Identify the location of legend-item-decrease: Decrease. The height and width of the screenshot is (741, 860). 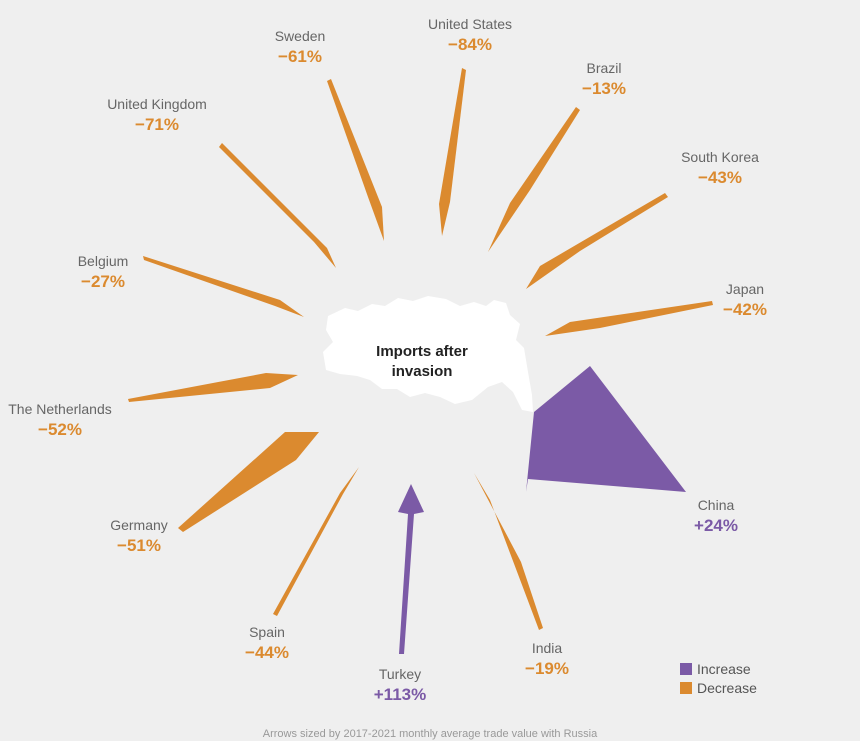
(718, 687).